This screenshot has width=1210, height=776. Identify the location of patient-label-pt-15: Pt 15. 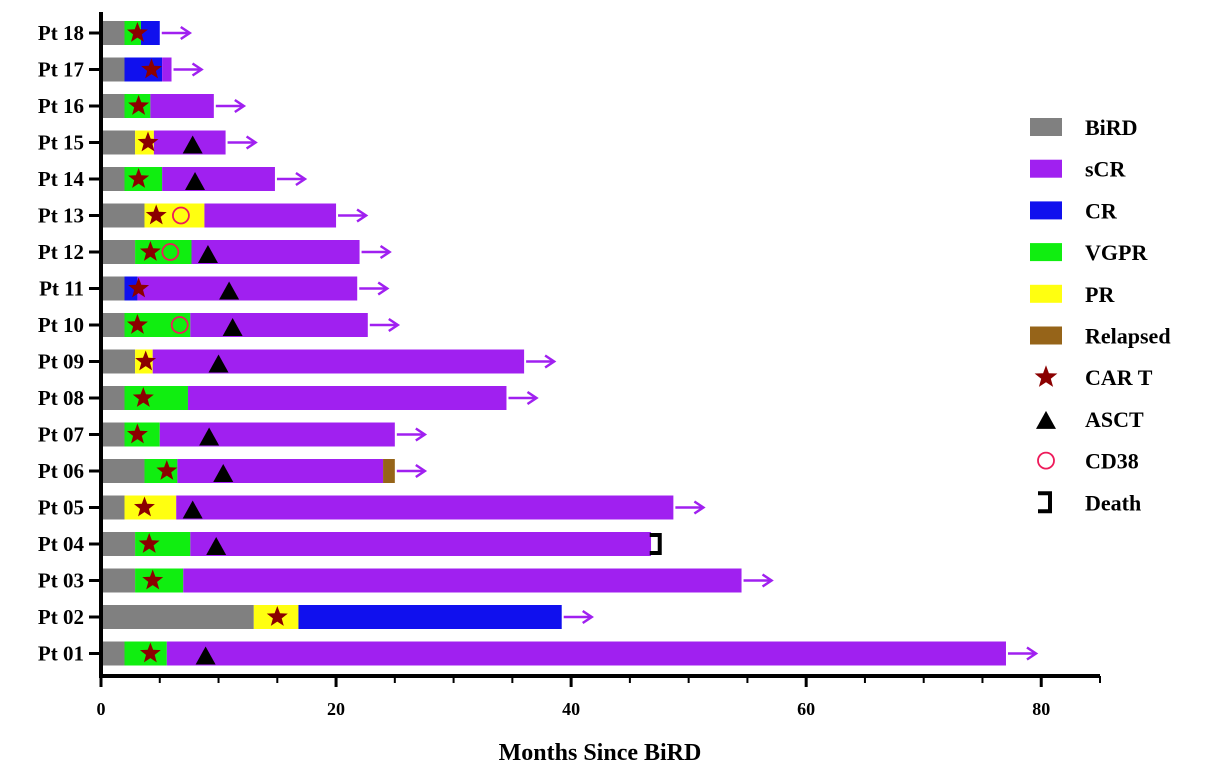
(61, 143).